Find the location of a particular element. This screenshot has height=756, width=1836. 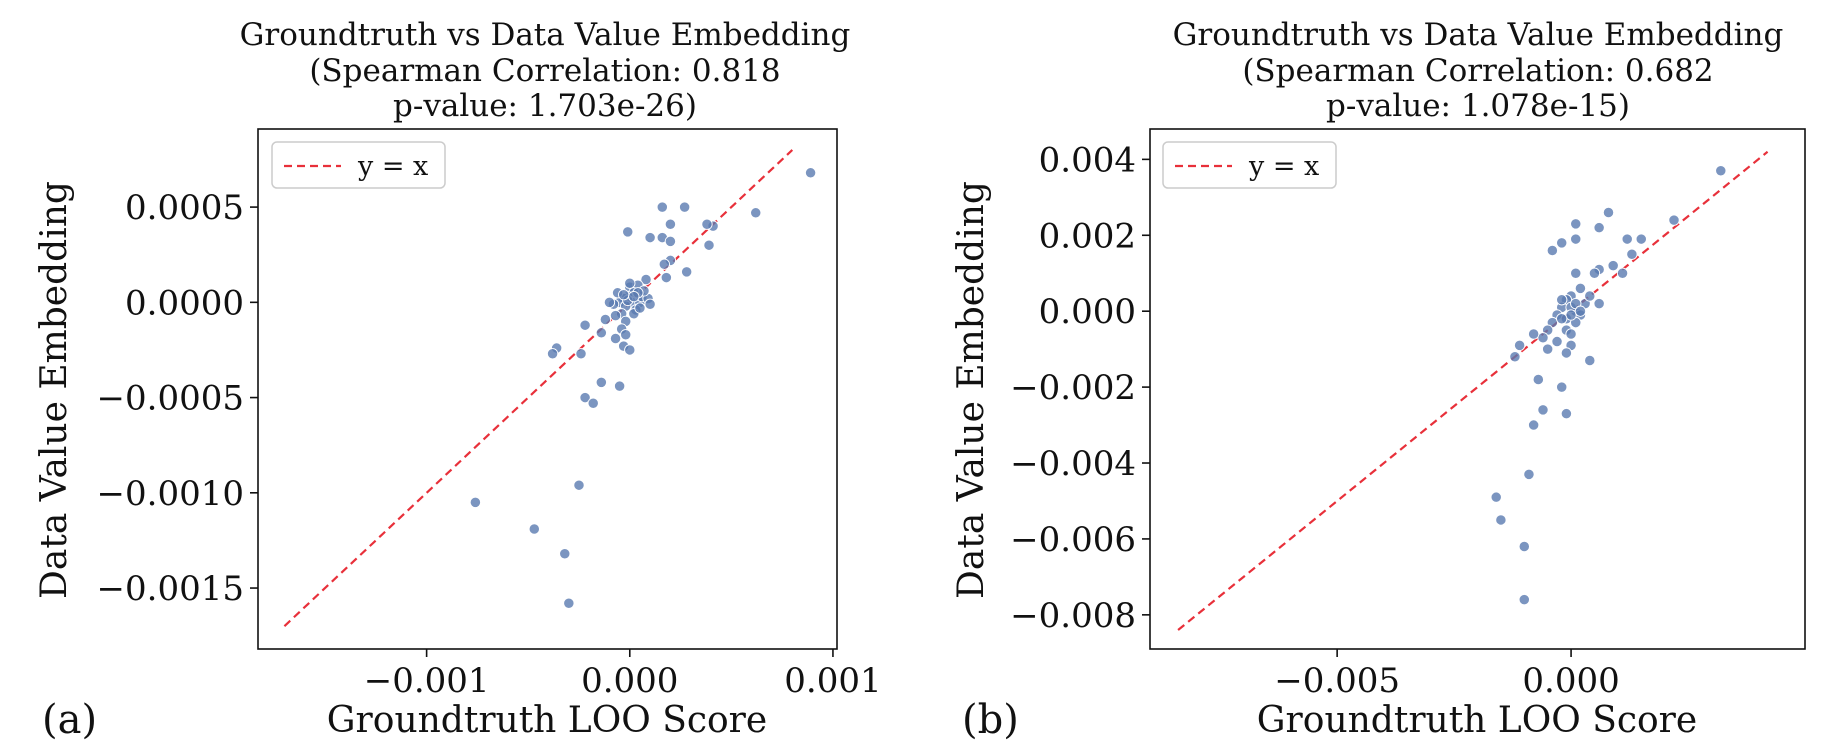

panel-b-y-tick-label: 0.002 is located at coordinates (1087, 236).